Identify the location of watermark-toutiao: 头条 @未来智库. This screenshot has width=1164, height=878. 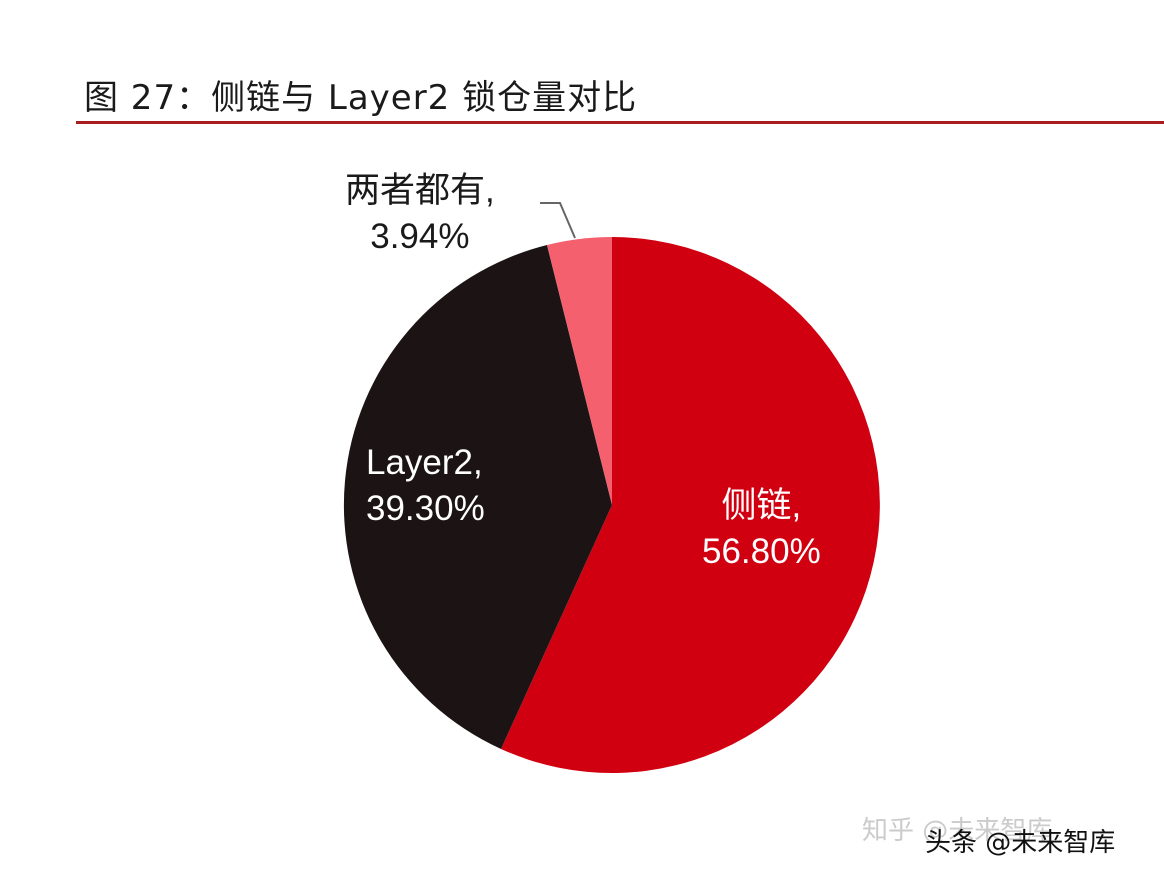
(1020, 843).